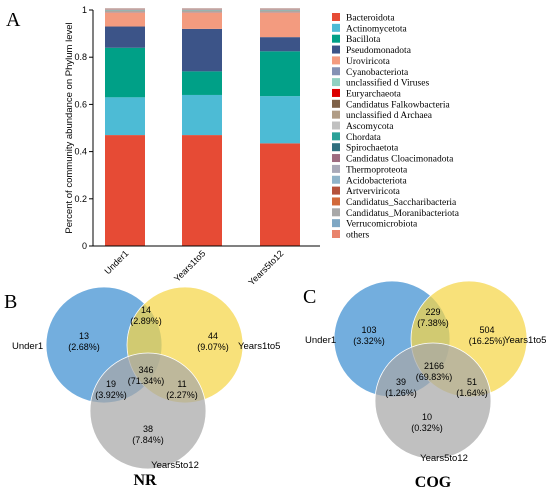  Describe the element at coordinates (84, 347) in the screenshot. I see `venn-region-percent-under1: (2.68%)` at that location.